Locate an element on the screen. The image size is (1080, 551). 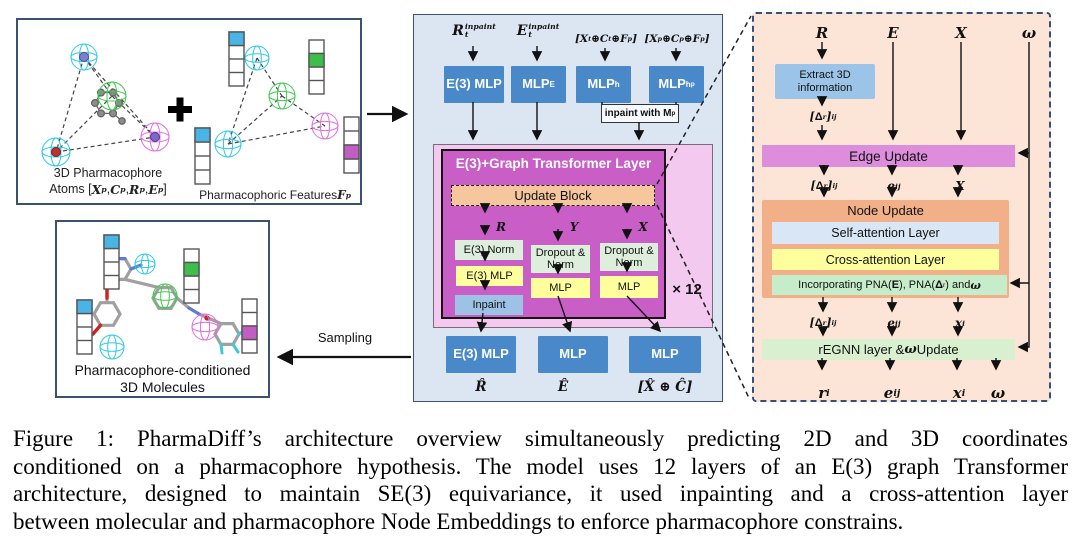
detail-input-e-label: E is located at coordinates (893, 33).